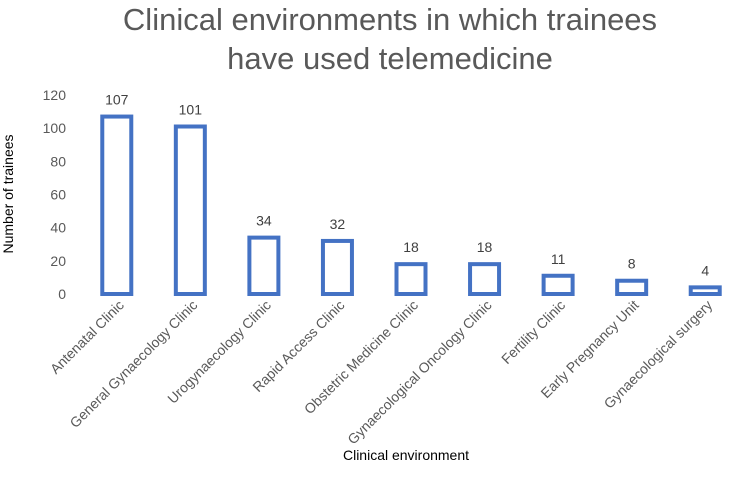 The height and width of the screenshot is (499, 750). Describe the element at coordinates (58, 195) in the screenshot. I see `y-tick-label: 60` at that location.